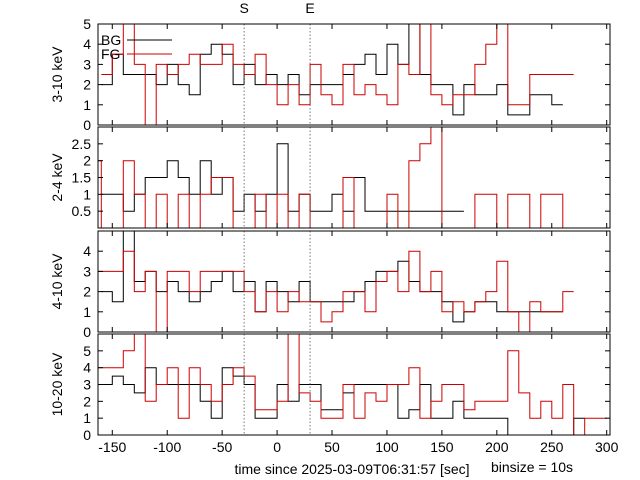 The width and height of the screenshot is (640, 480). Describe the element at coordinates (57, 384) in the screenshot. I see `y-axis-label: 10-20 keV` at that location.